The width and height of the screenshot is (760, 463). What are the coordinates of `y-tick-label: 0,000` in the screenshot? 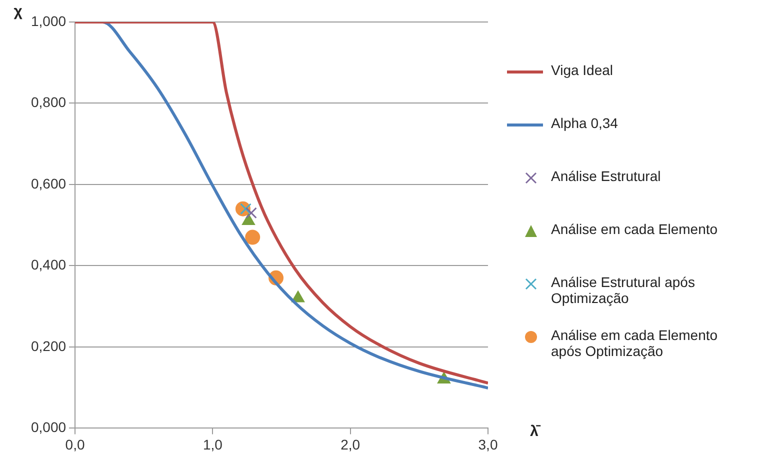 It's located at (48, 427).